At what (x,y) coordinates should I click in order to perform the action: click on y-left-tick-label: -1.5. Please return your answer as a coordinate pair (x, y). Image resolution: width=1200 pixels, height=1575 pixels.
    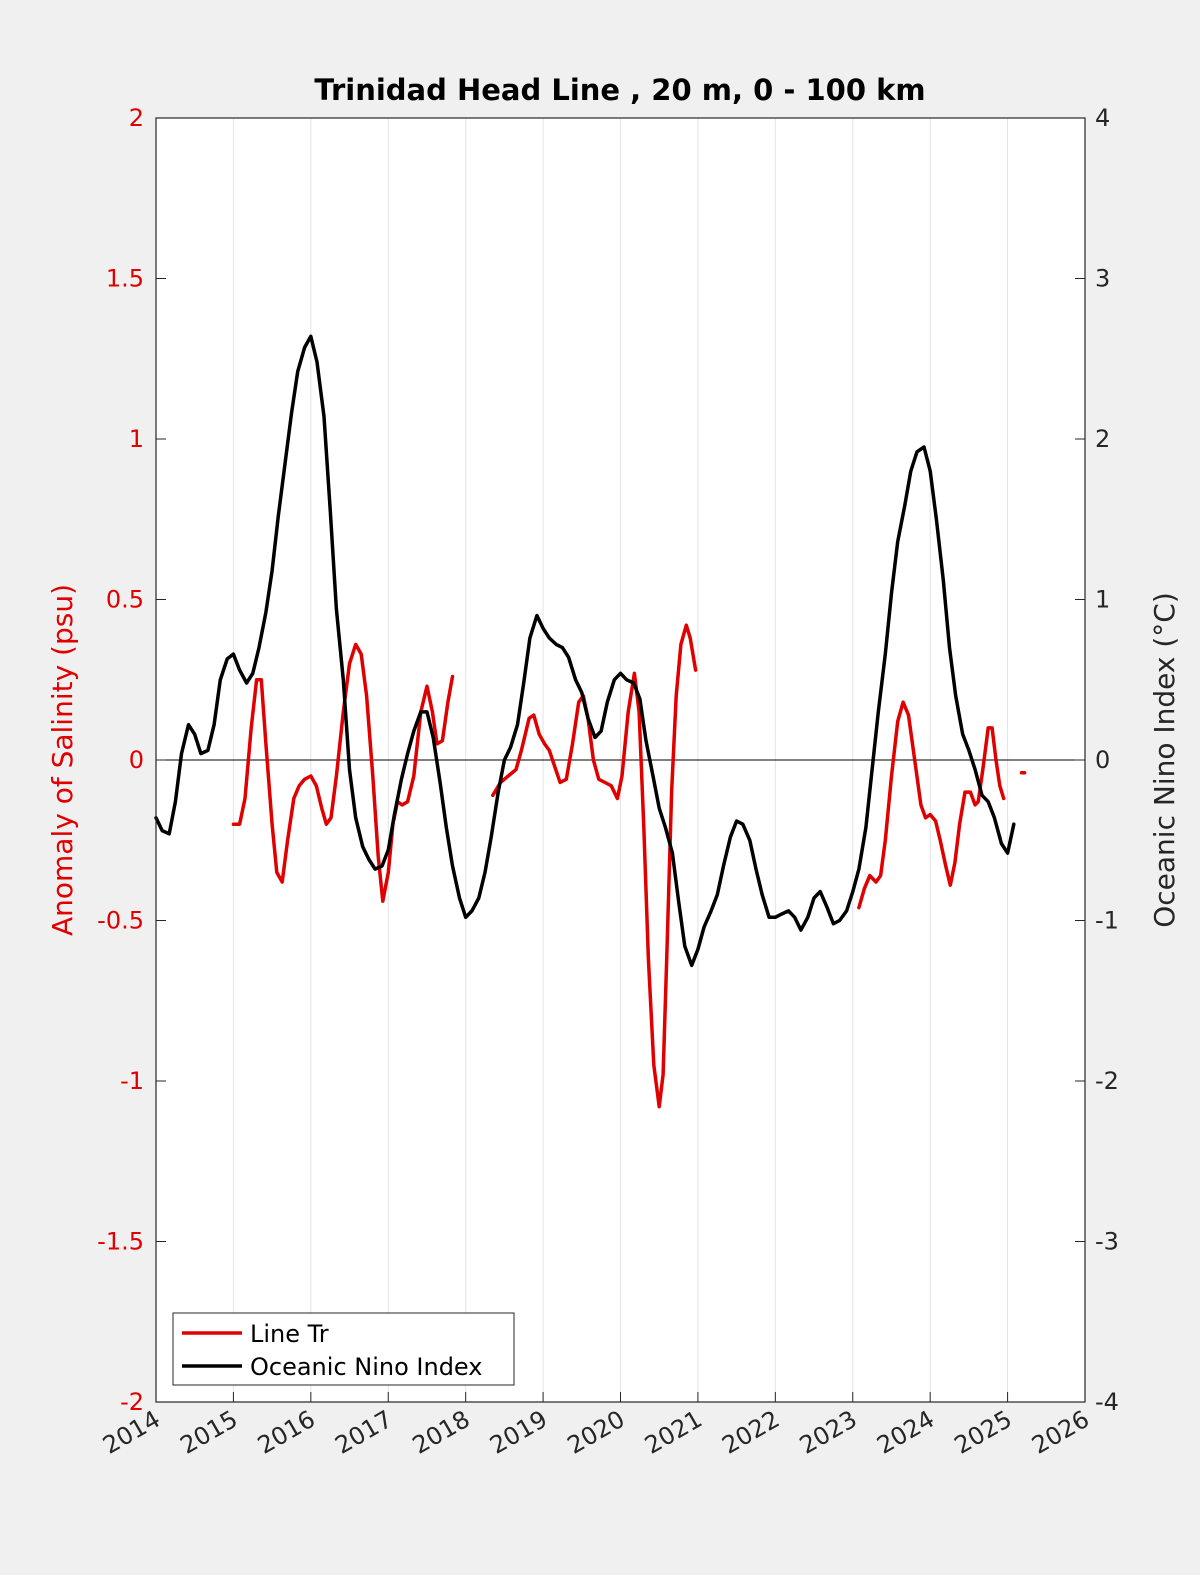
    Looking at the image, I should click on (120, 1242).